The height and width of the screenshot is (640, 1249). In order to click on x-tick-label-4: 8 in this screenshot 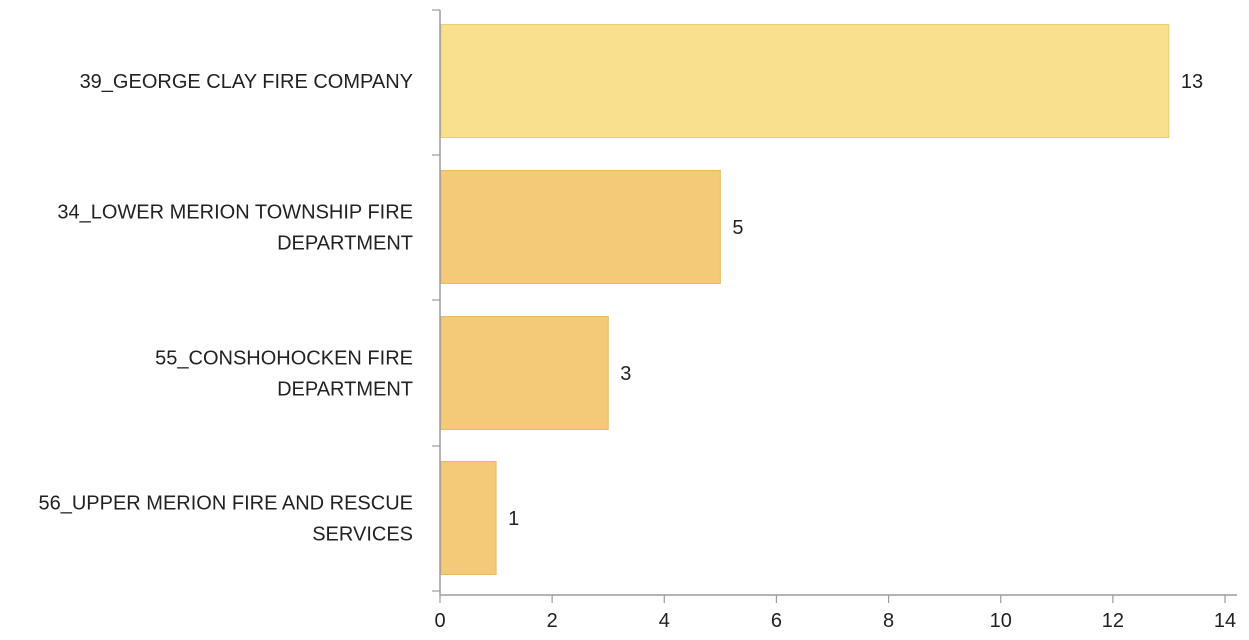, I will do `click(888, 621)`.